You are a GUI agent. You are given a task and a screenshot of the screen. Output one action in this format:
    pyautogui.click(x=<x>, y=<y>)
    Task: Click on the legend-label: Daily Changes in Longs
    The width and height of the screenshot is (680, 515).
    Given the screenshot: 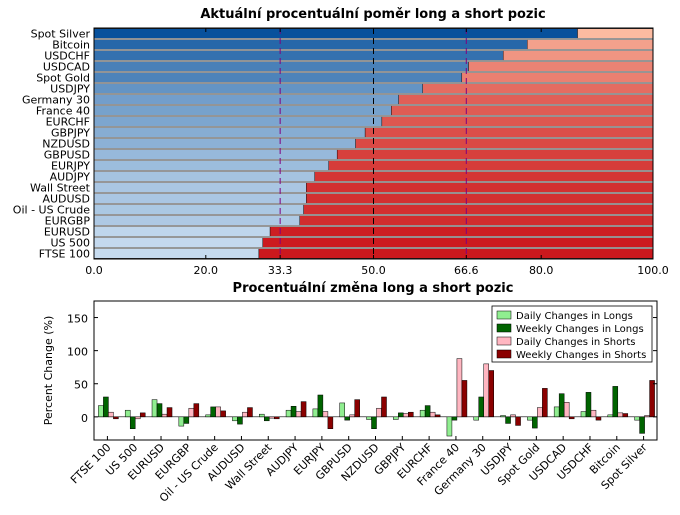 What is the action you would take?
    pyautogui.click(x=574, y=316)
    